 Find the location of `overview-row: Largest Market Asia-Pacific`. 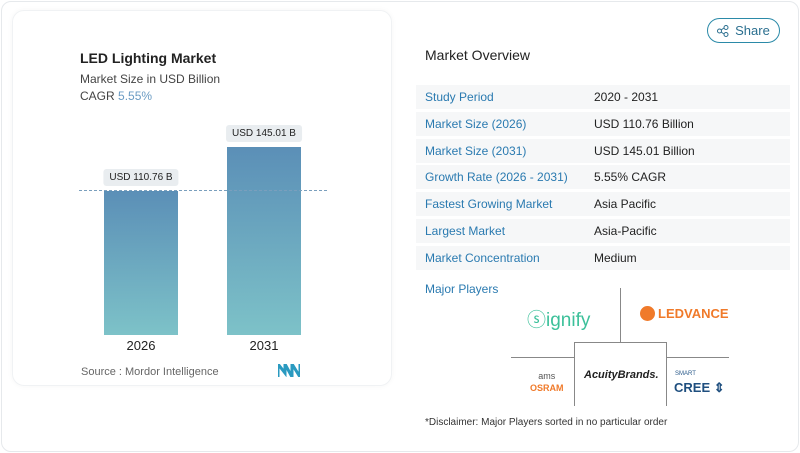

overview-row: Largest Market Asia-Pacific is located at coordinates (603, 231).